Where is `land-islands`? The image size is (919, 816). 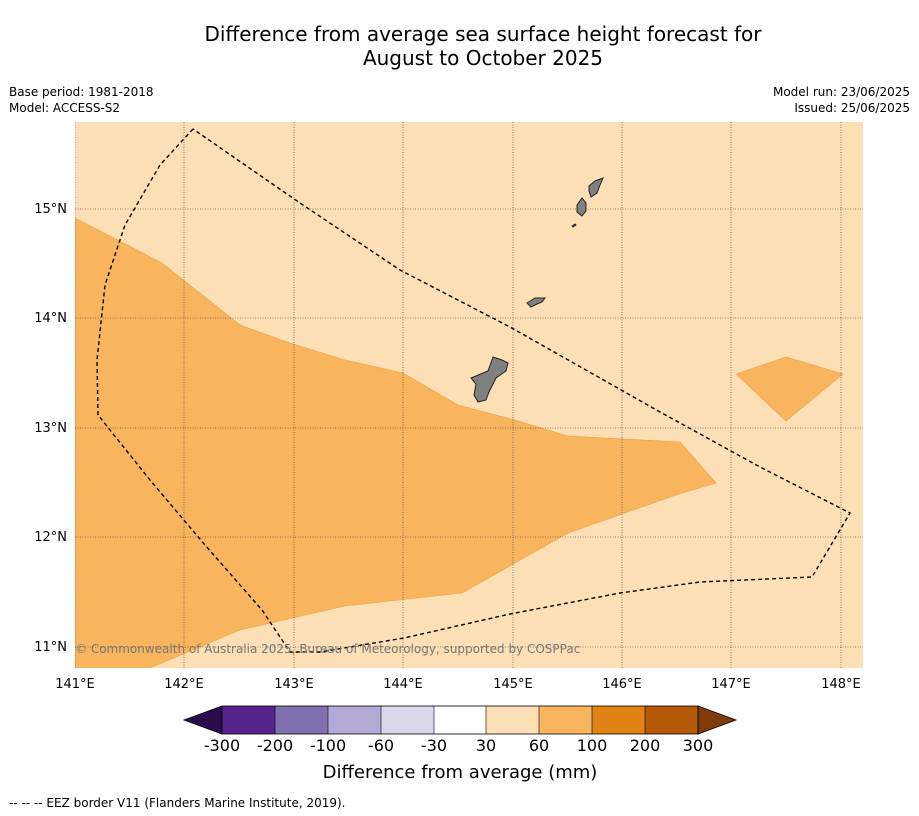
land-islands is located at coordinates (537, 290).